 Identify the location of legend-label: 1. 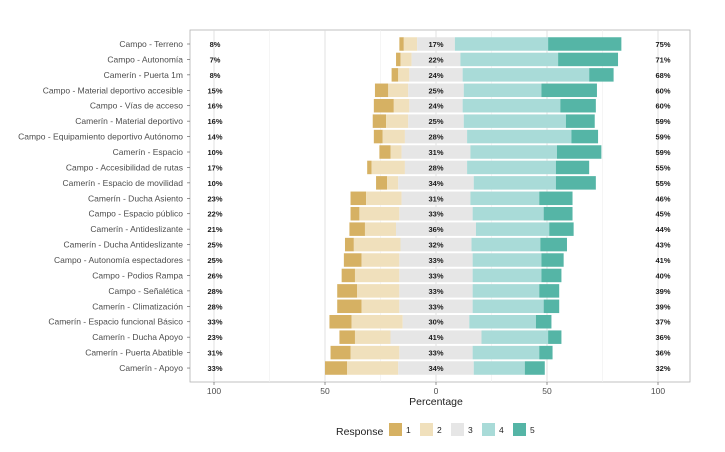
(408, 430).